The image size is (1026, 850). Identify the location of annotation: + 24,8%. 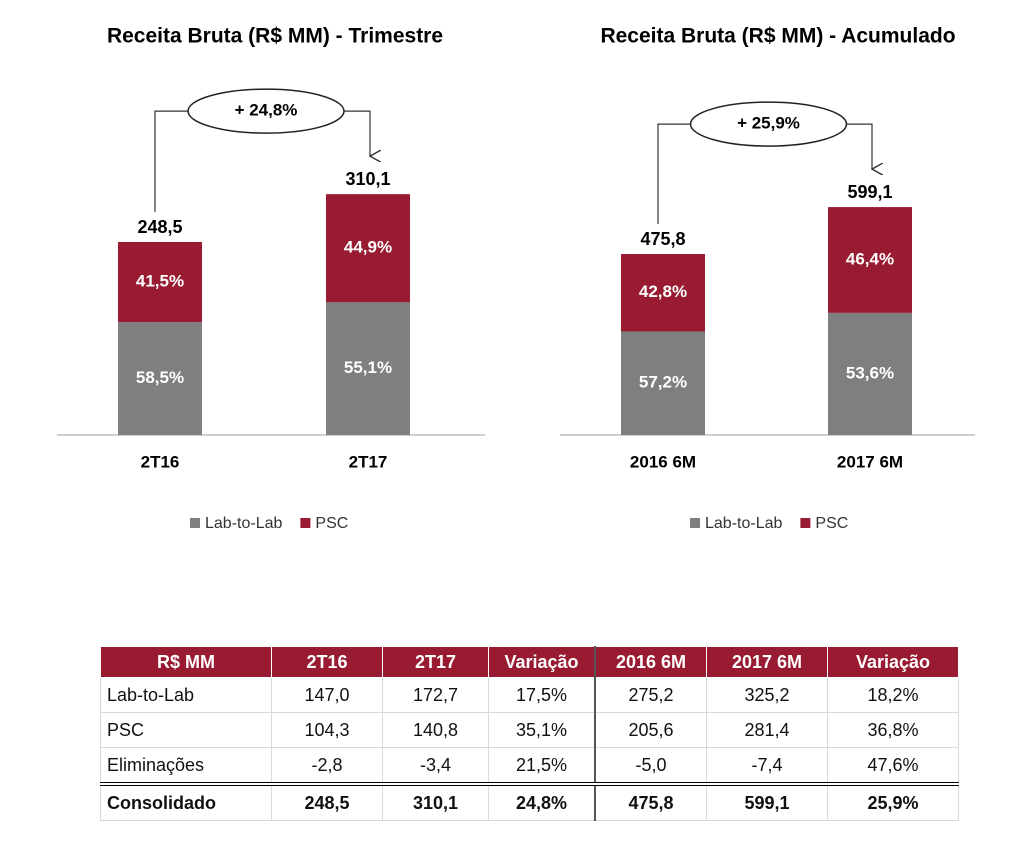
(266, 110).